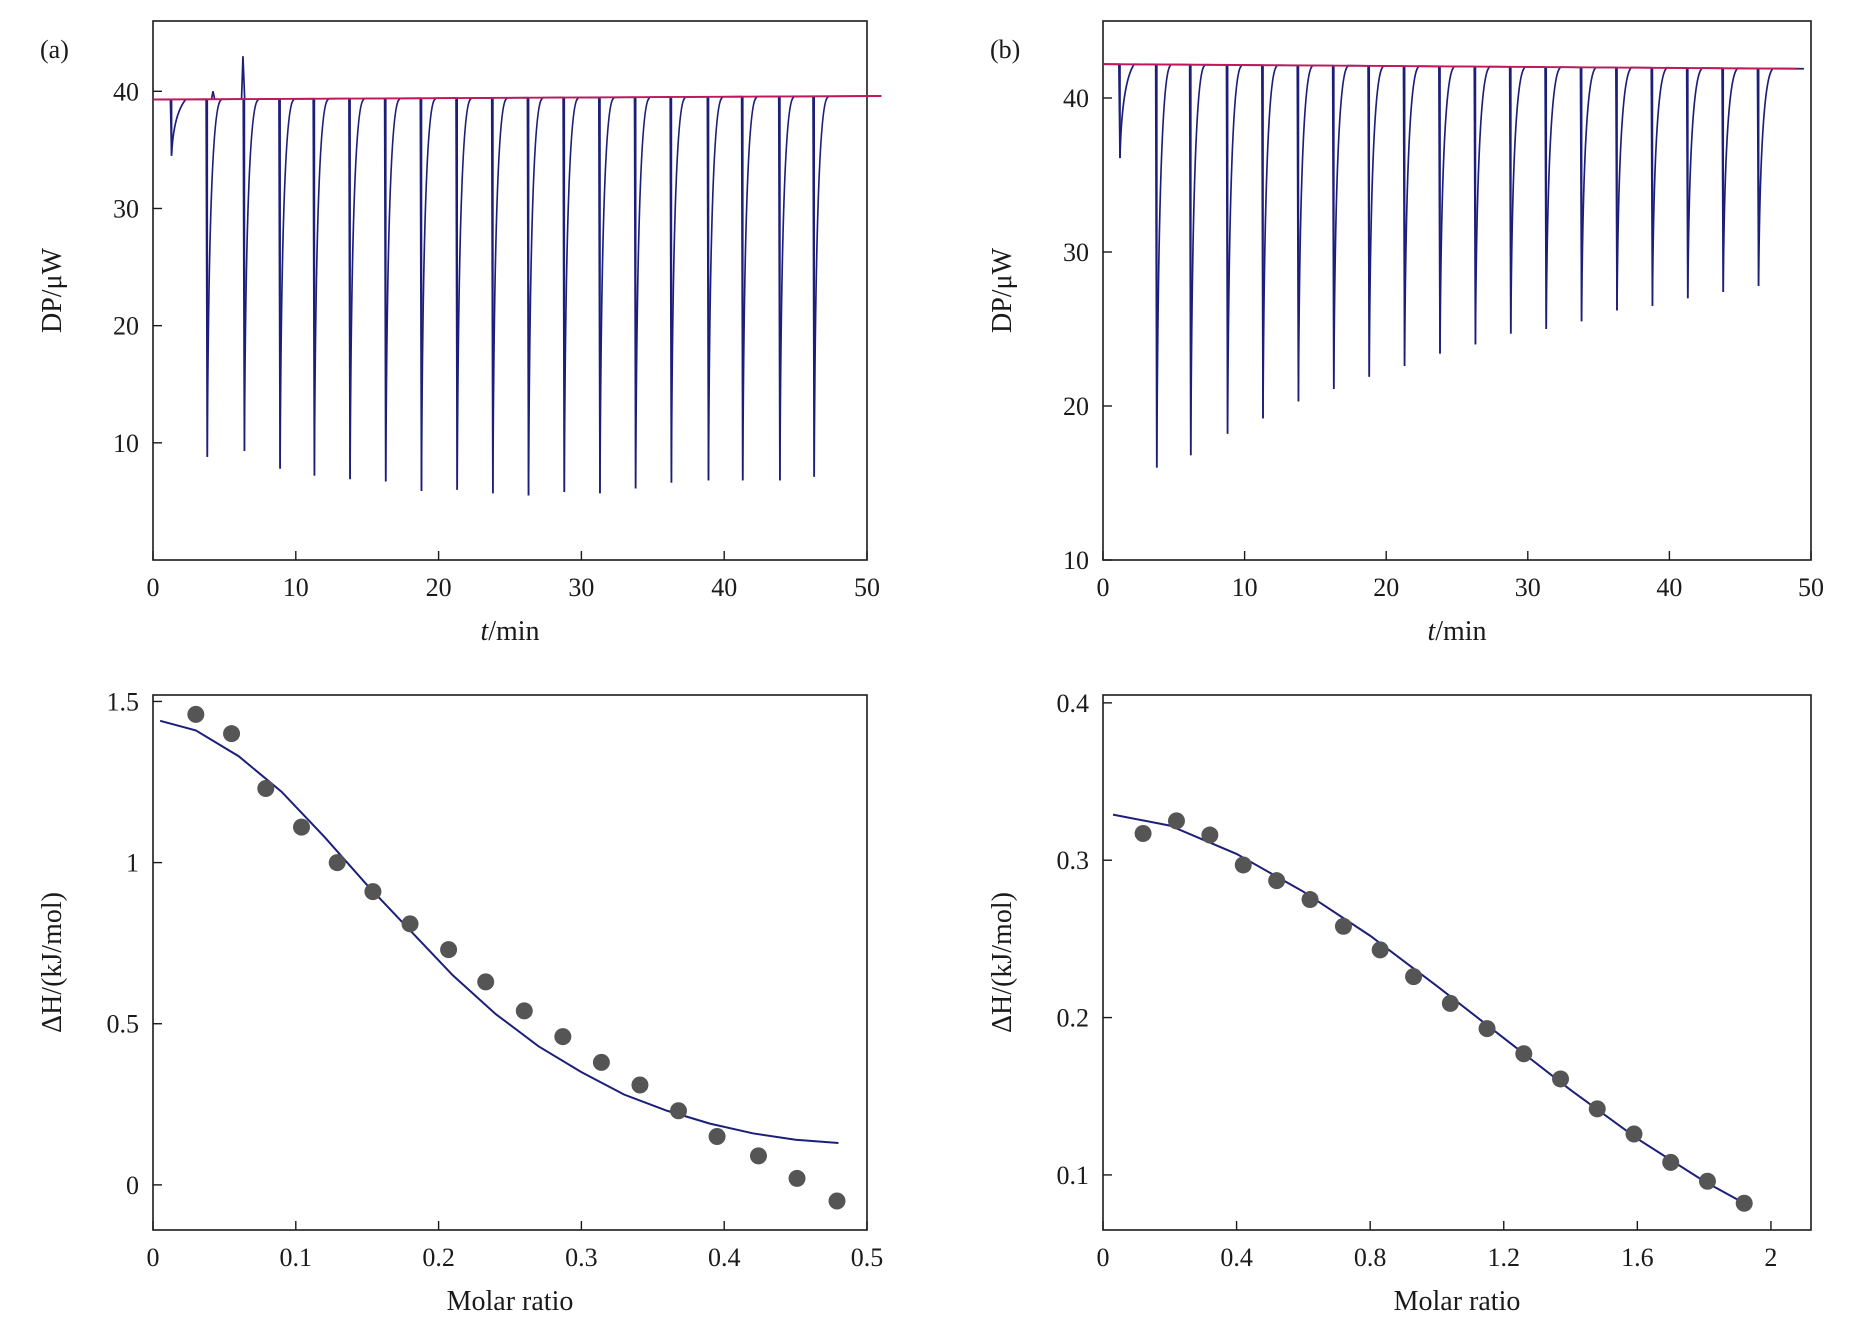  Describe the element at coordinates (517, 98) in the screenshot. I see `baseline-line` at that location.